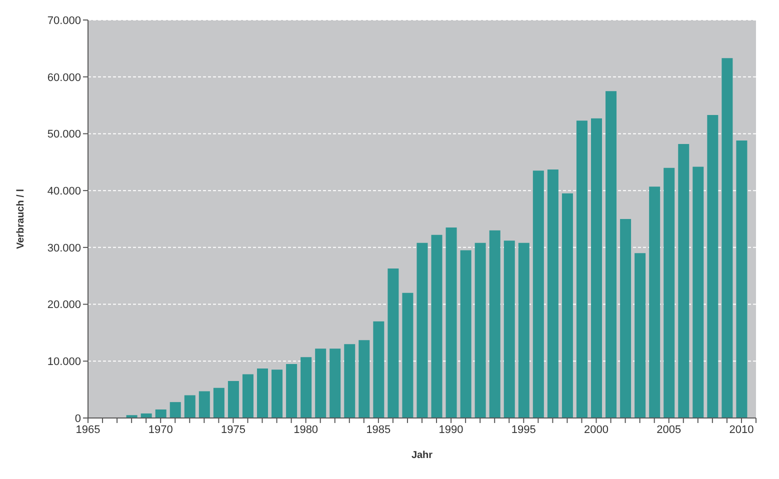 The image size is (779, 479). I want to click on x-tick-label: 1990, so click(451, 430).